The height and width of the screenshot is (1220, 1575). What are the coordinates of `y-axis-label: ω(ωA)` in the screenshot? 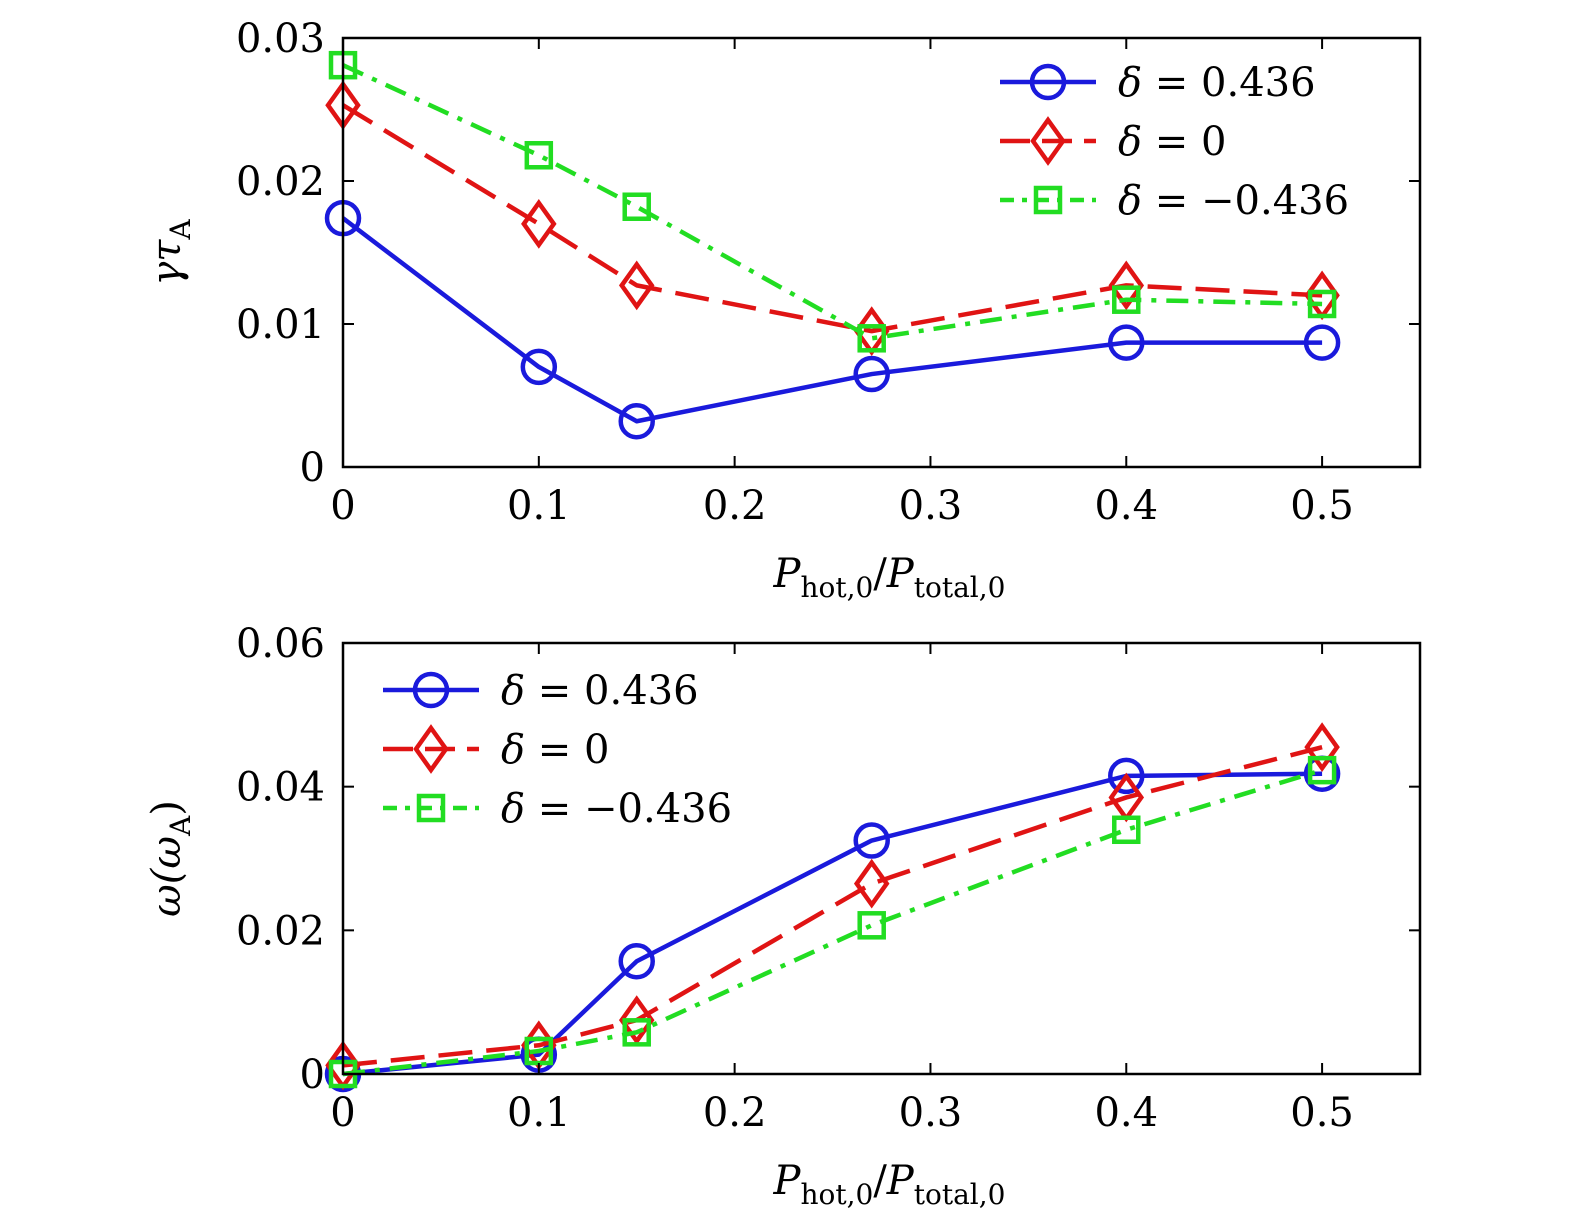 It's located at (170, 858).